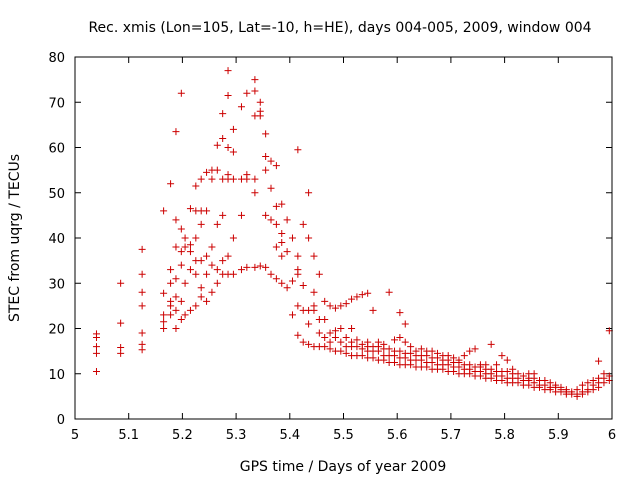 Image resolution: width=640 pixels, height=480 pixels. What do you see at coordinates (61, 420) in the screenshot?
I see `y-tick-label: 0` at bounding box center [61, 420].